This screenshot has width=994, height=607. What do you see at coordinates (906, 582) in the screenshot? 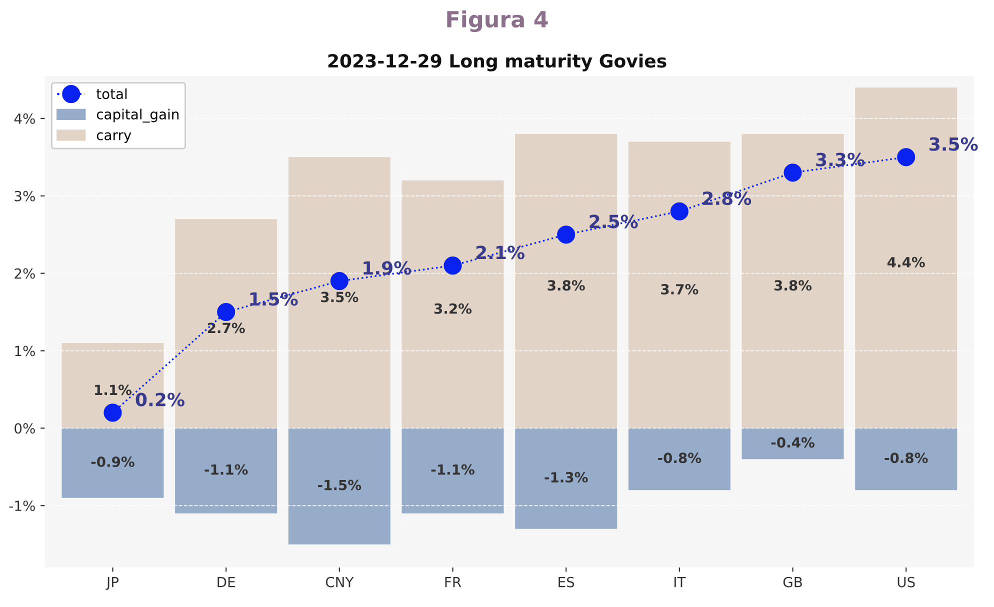
I see `x-tick-label: US` at bounding box center [906, 582].